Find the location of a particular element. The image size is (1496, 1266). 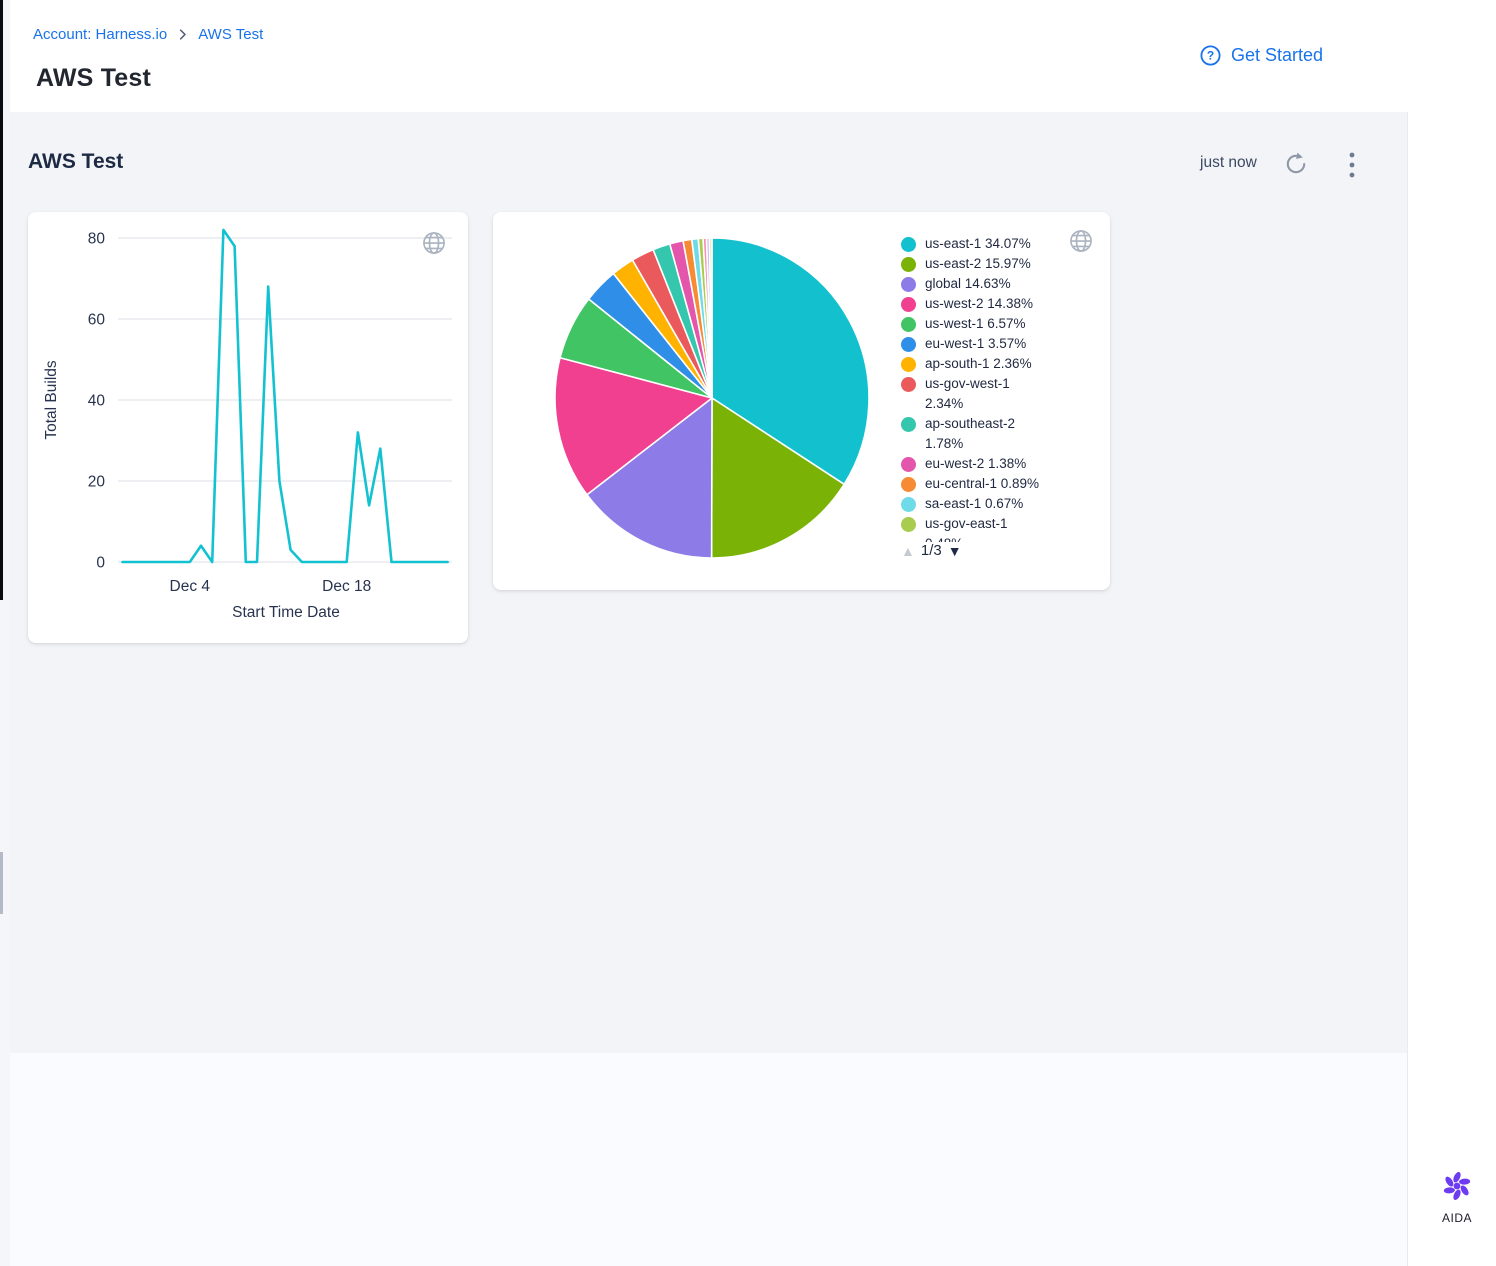

page-title: AWS Test is located at coordinates (94, 78).